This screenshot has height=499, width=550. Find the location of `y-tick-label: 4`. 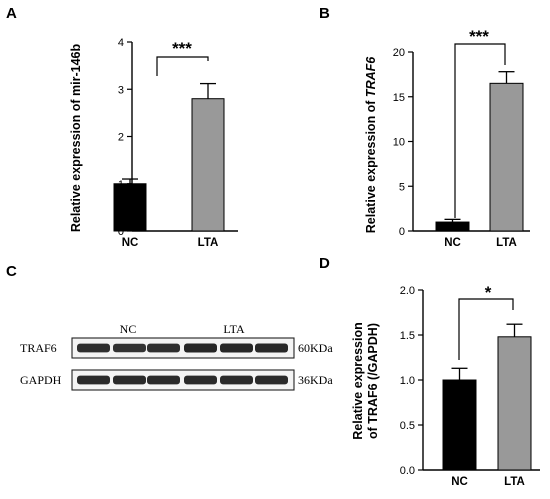

y-tick-label: 4 is located at coordinates (121, 43).